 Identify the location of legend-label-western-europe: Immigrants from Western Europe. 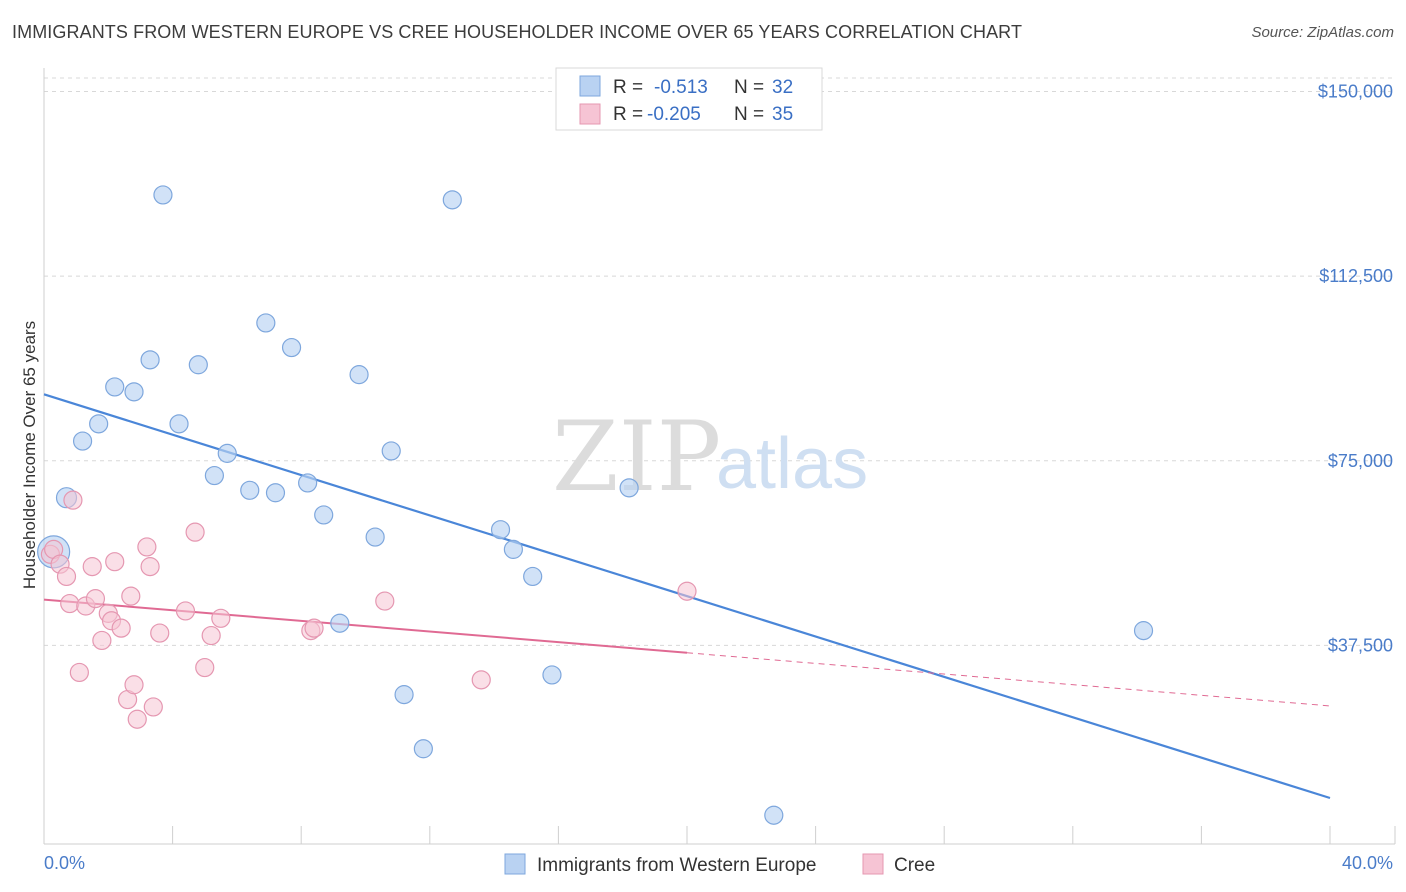
(676, 865).